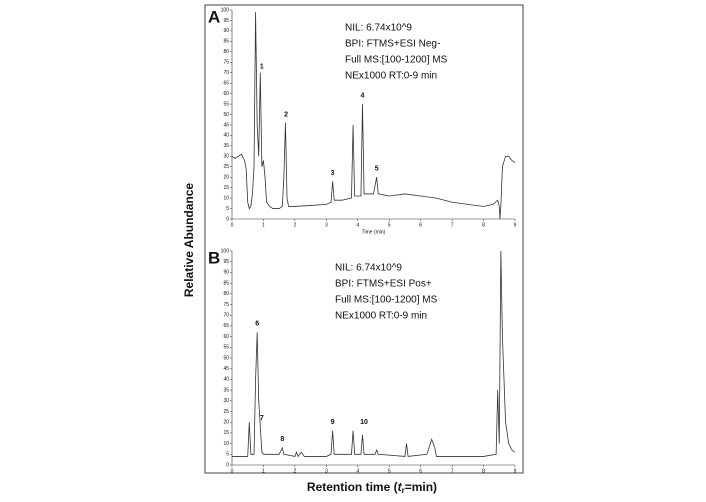 The width and height of the screenshot is (706, 502). What do you see at coordinates (214, 16) in the screenshot?
I see `panel-label: A` at bounding box center [214, 16].